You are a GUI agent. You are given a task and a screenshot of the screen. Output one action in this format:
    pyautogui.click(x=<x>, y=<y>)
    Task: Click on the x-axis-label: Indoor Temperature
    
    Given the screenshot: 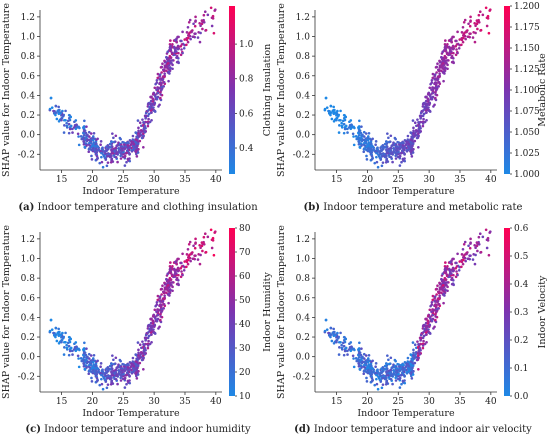 What is the action you would take?
    pyautogui.click(x=131, y=413)
    